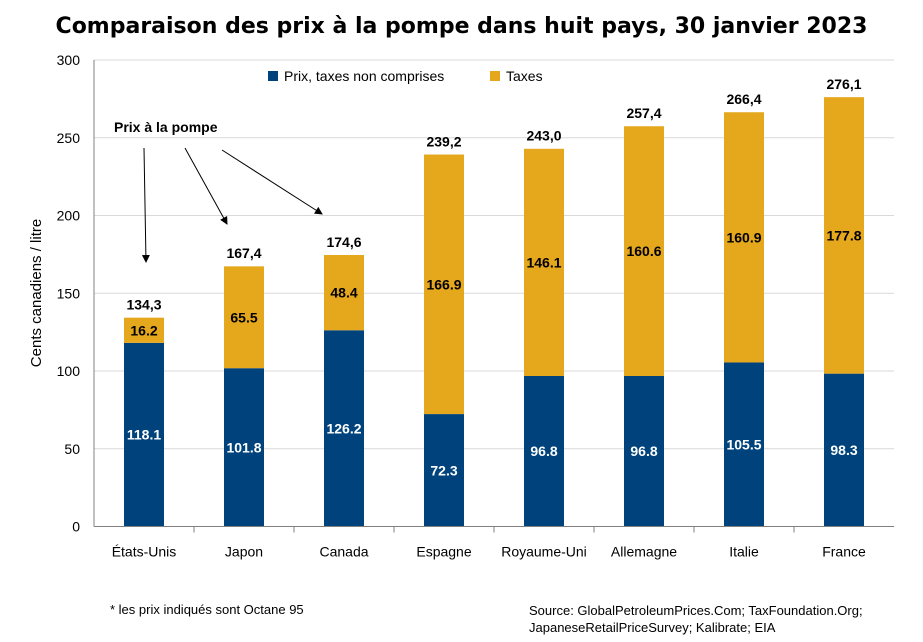  What do you see at coordinates (443, 142) in the screenshot?
I see `total-label: 239,2` at bounding box center [443, 142].